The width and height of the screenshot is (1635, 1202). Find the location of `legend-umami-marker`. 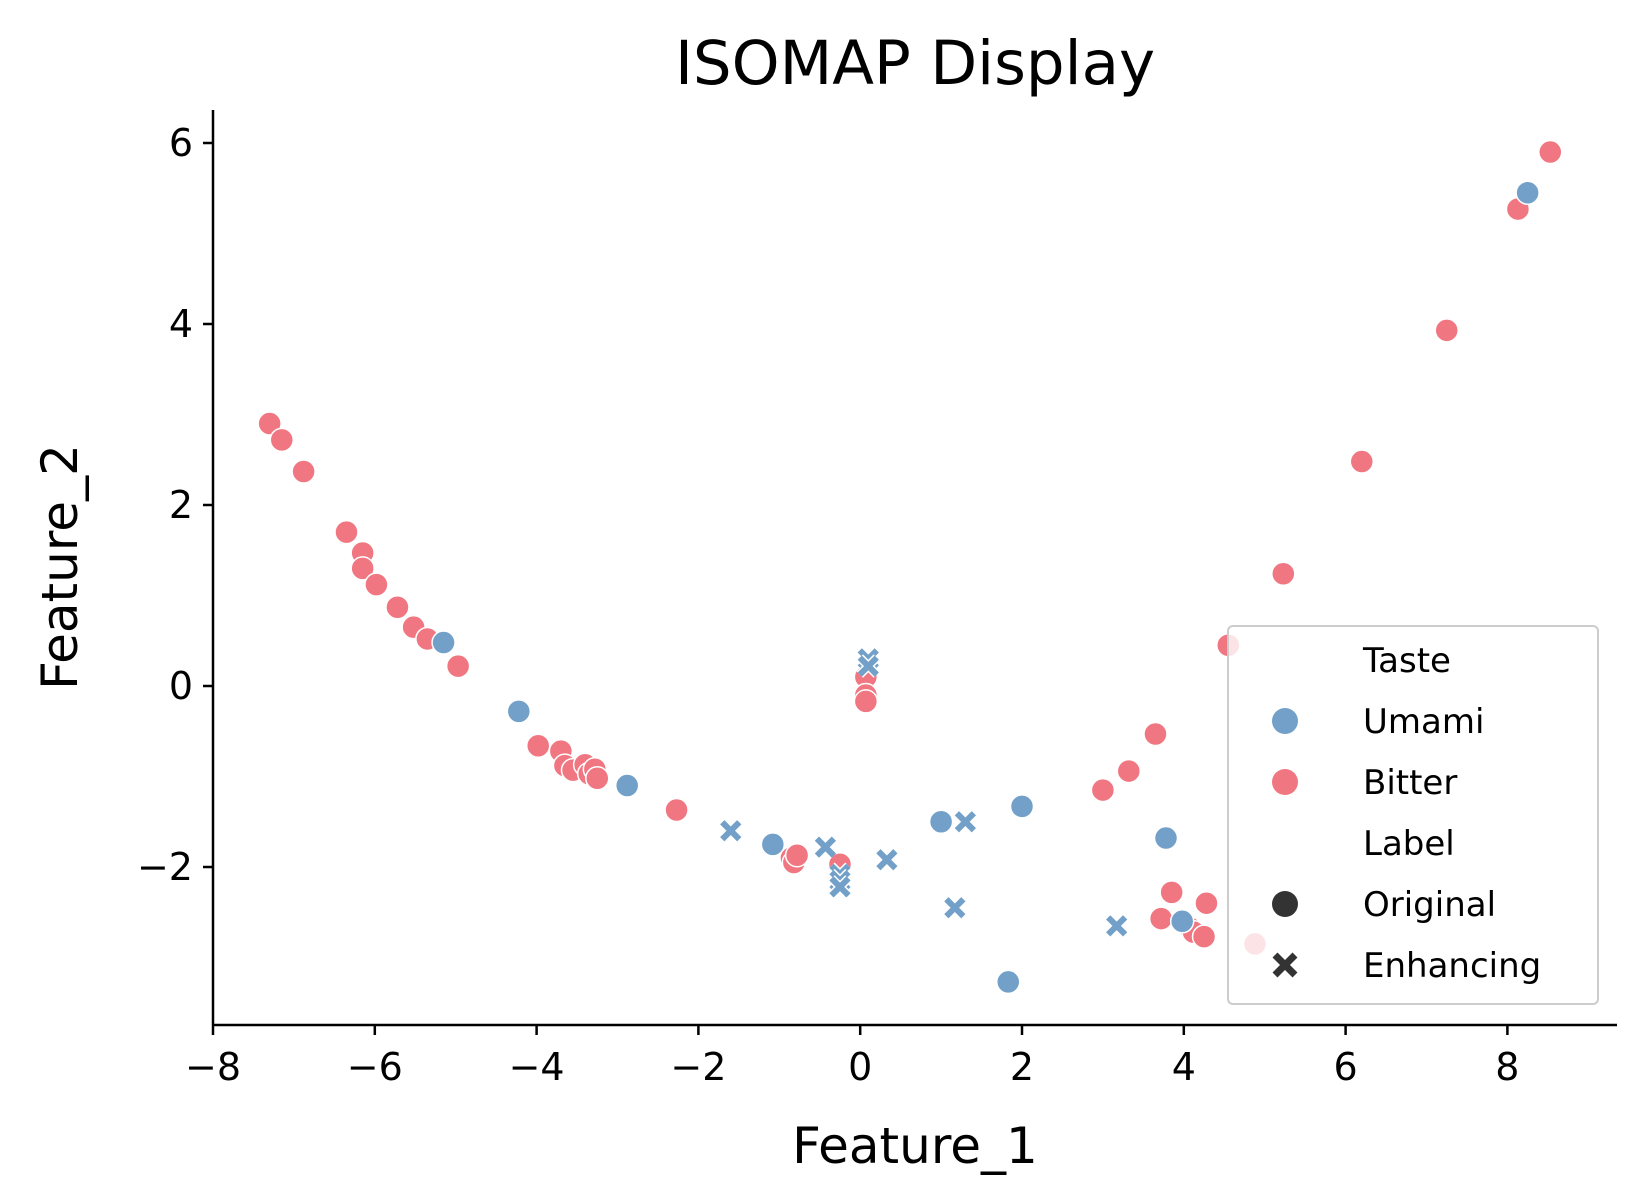

legend-umami-marker is located at coordinates (1285, 721).